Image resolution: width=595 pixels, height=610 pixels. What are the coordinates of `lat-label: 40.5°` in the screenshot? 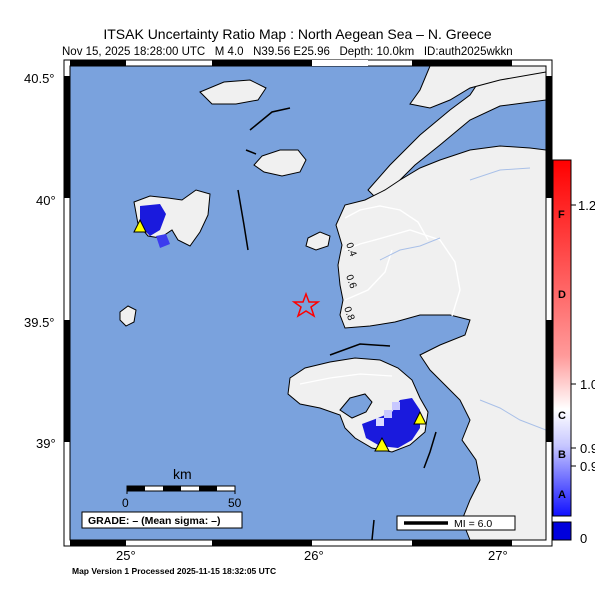 It's located at (39, 78).